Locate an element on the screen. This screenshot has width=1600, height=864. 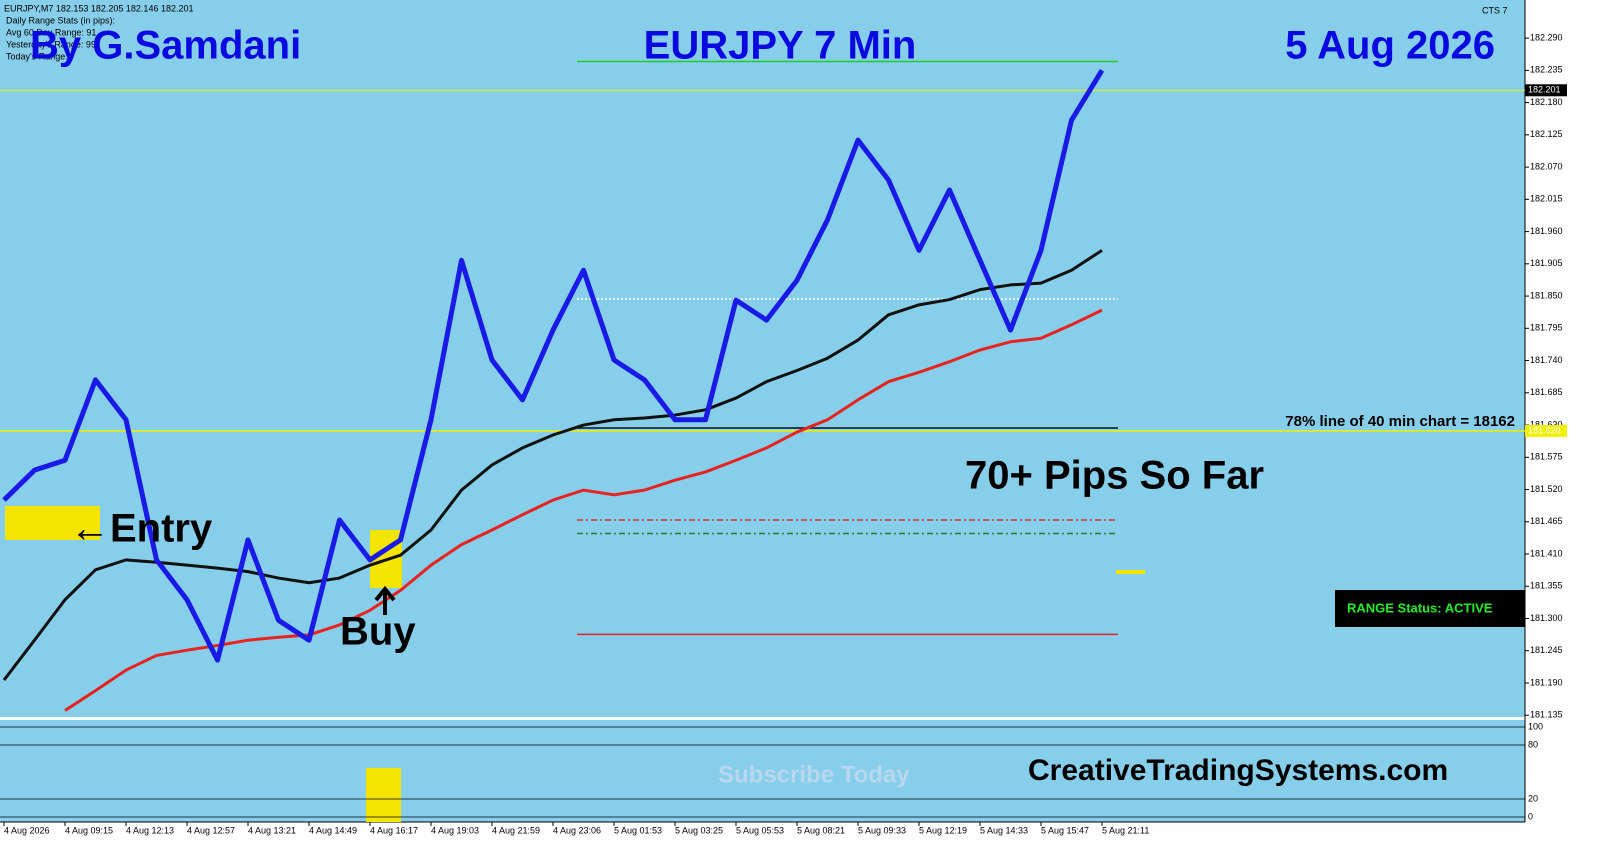
x-tick-label: 5 Aug 05:53 is located at coordinates (760, 830).